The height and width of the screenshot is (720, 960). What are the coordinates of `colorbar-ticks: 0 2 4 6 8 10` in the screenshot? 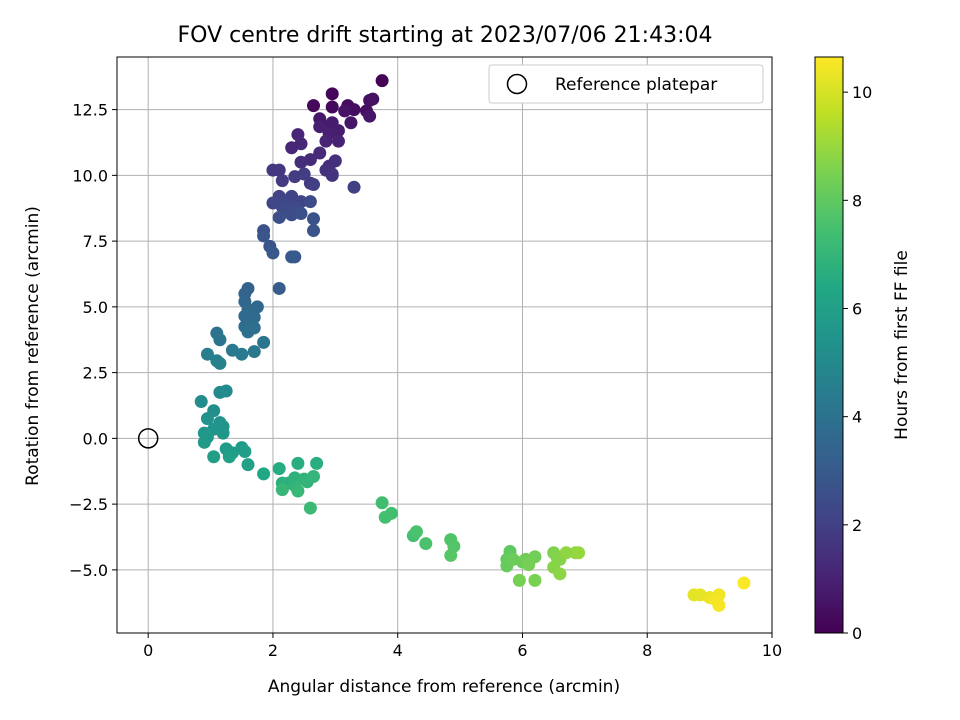 It's located at (857, 363).